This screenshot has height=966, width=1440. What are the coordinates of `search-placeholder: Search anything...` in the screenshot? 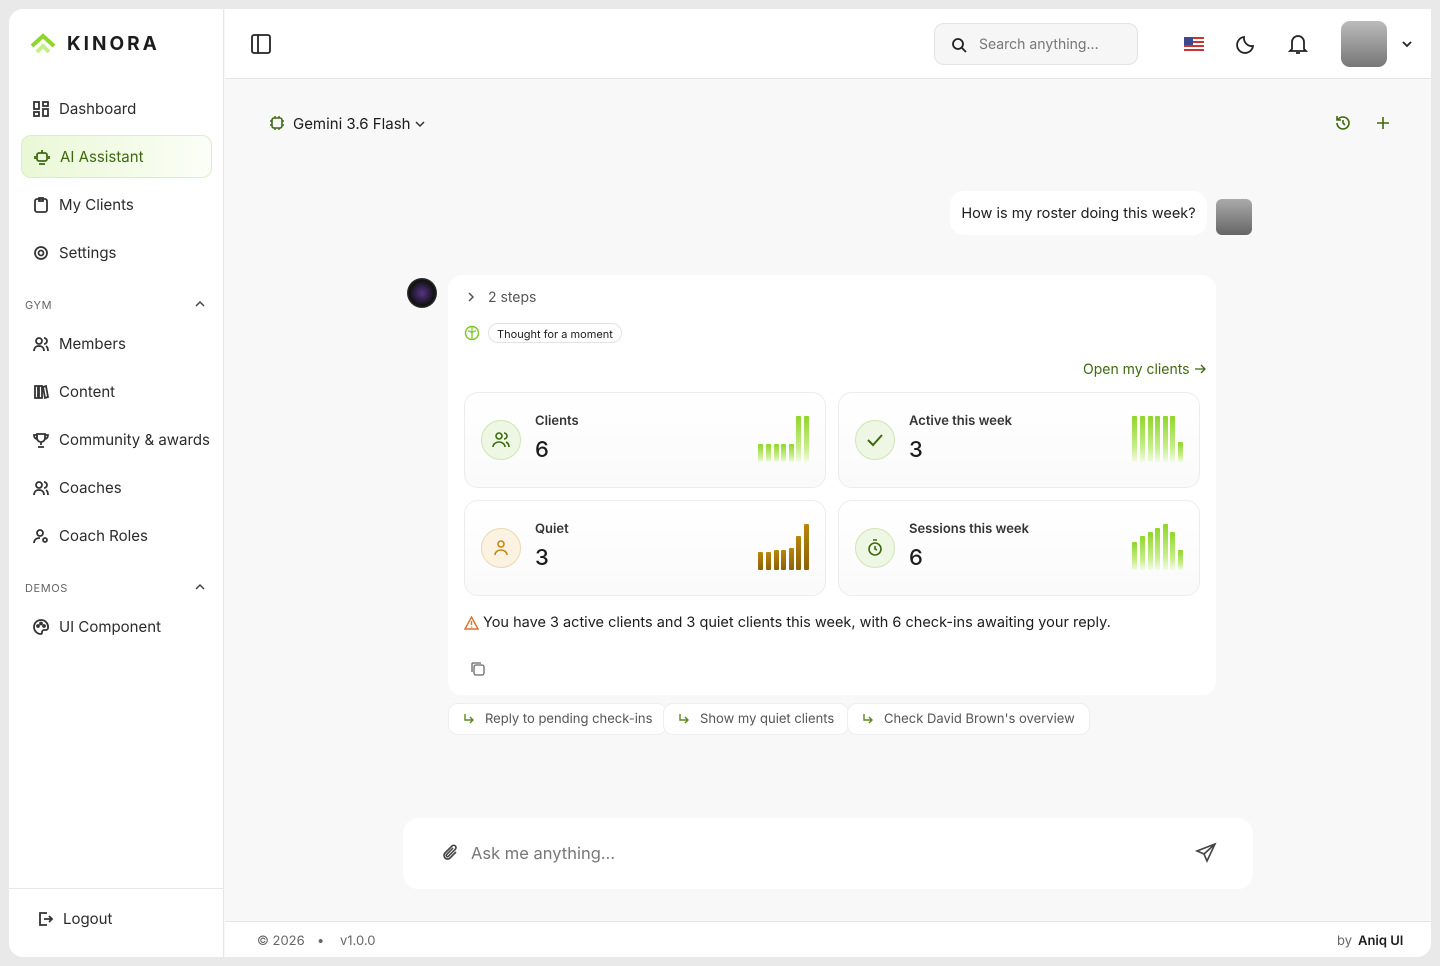 It's located at (1039, 44).